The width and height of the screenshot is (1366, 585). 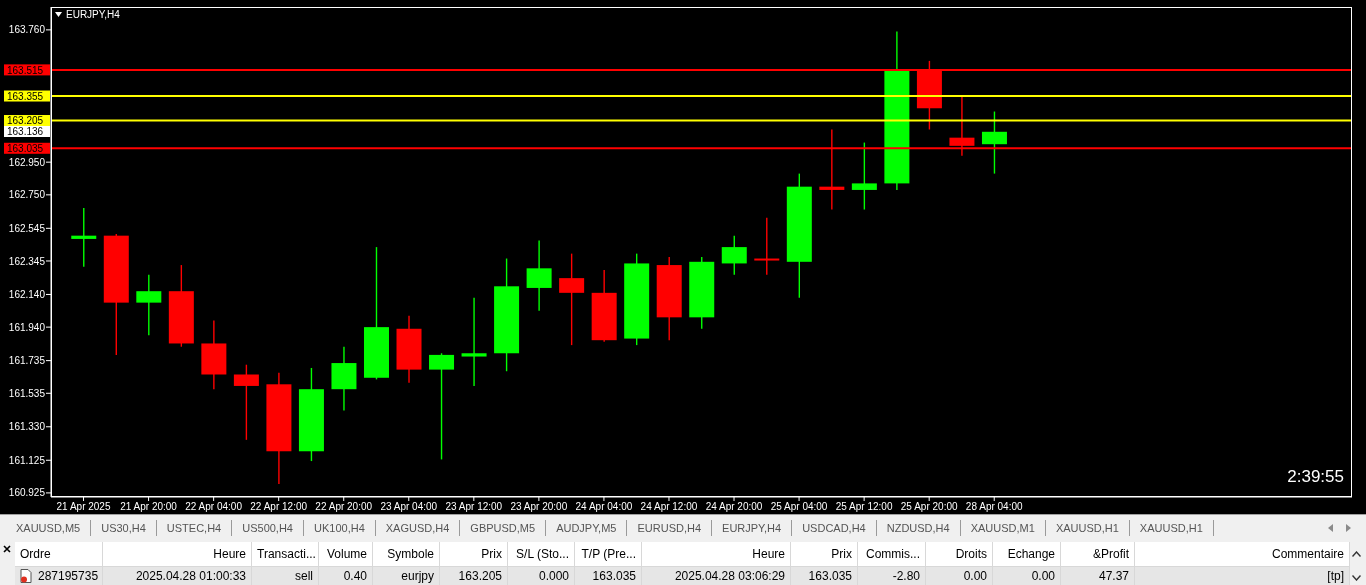 I want to click on text: 163.205, so click(x=480, y=576).